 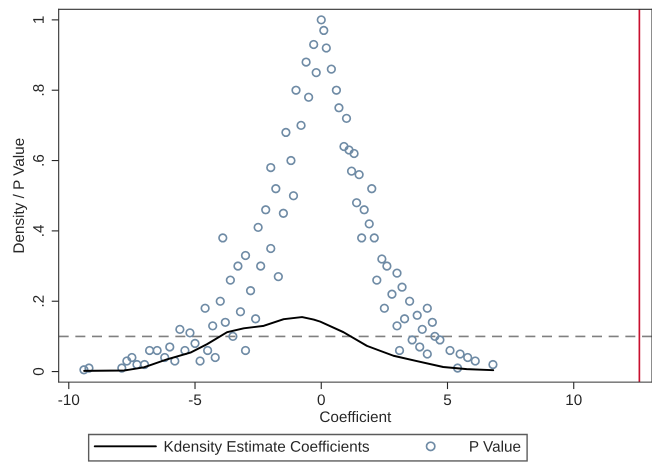 What do you see at coordinates (38, 230) in the screenshot?
I see `y-tick-label: .4` at bounding box center [38, 230].